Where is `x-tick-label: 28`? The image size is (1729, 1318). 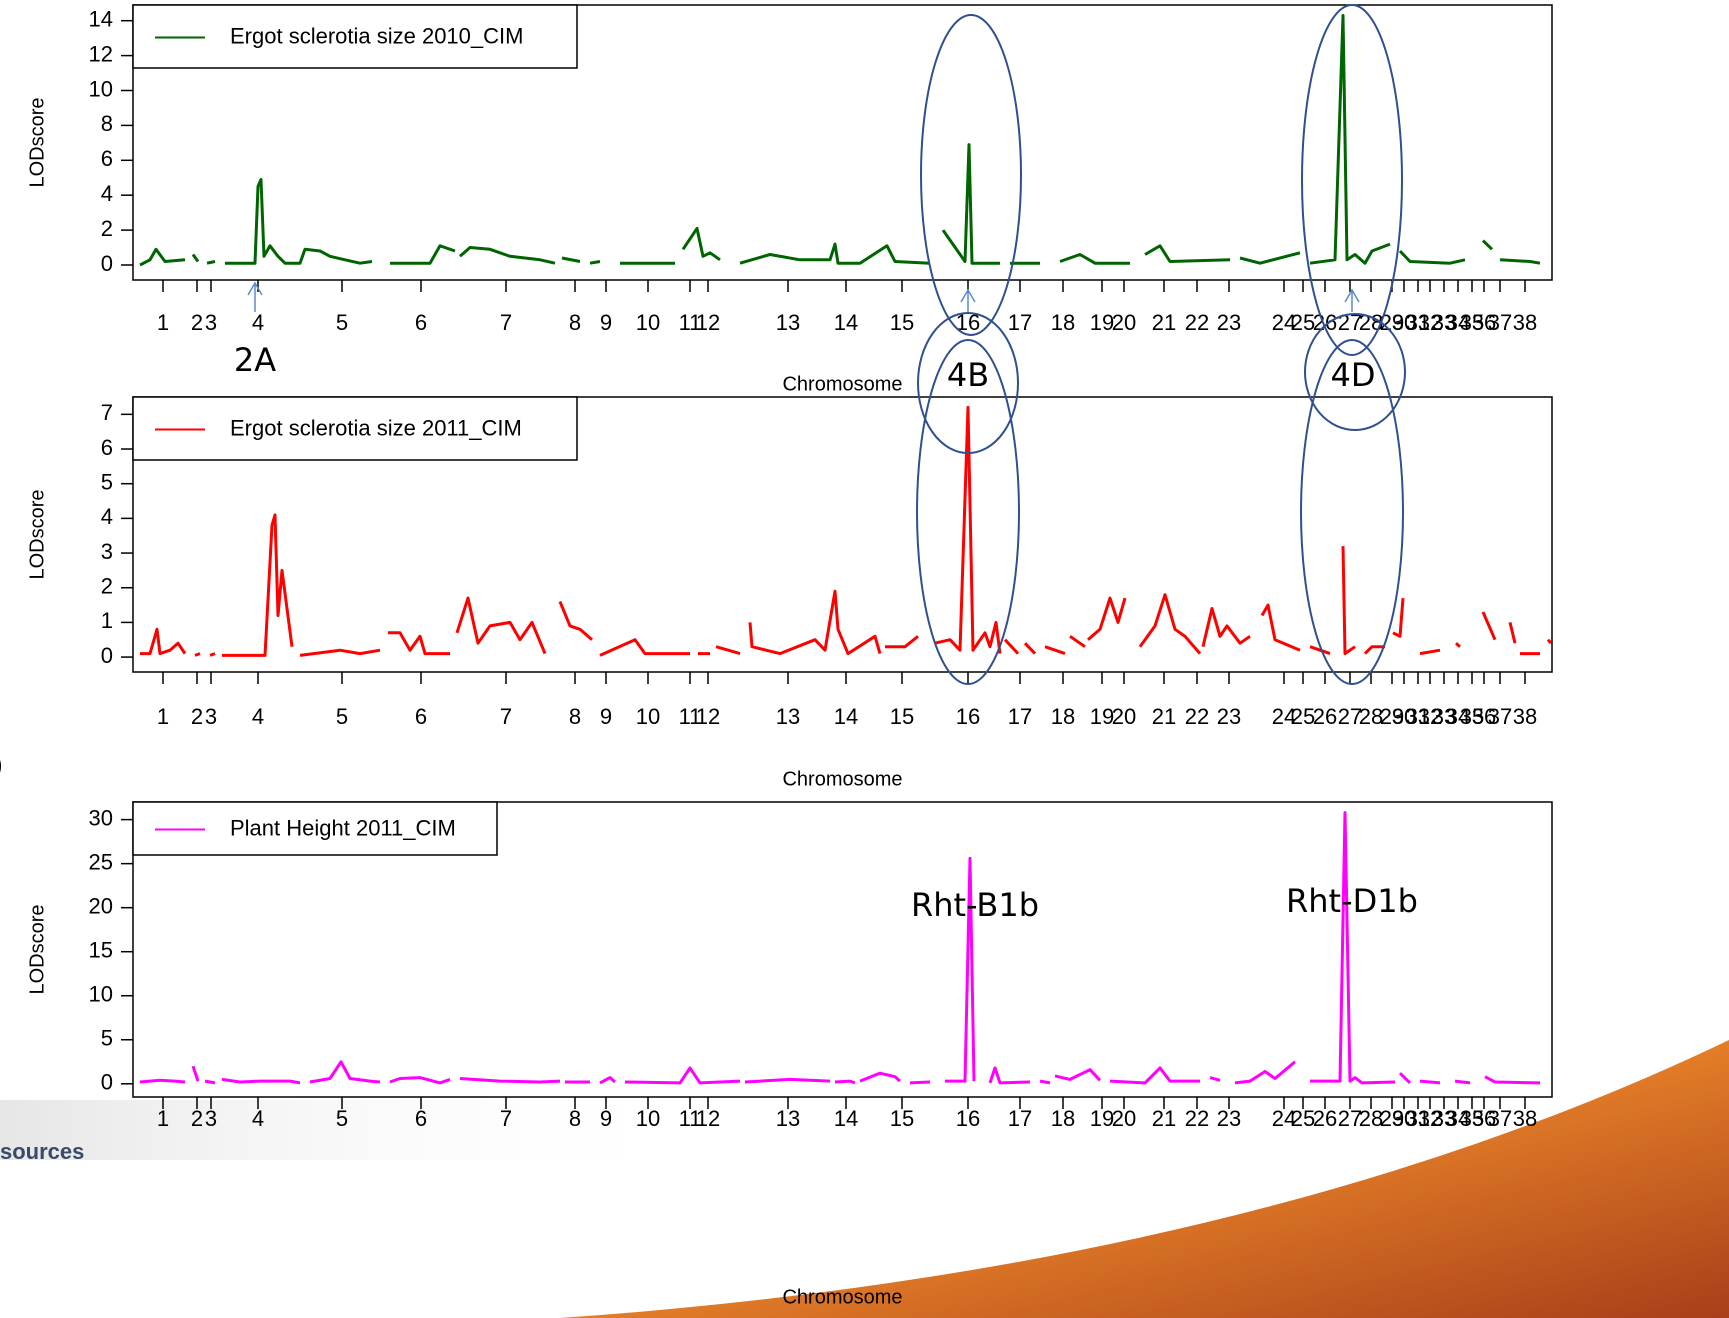 x-tick-label: 28 is located at coordinates (1371, 716).